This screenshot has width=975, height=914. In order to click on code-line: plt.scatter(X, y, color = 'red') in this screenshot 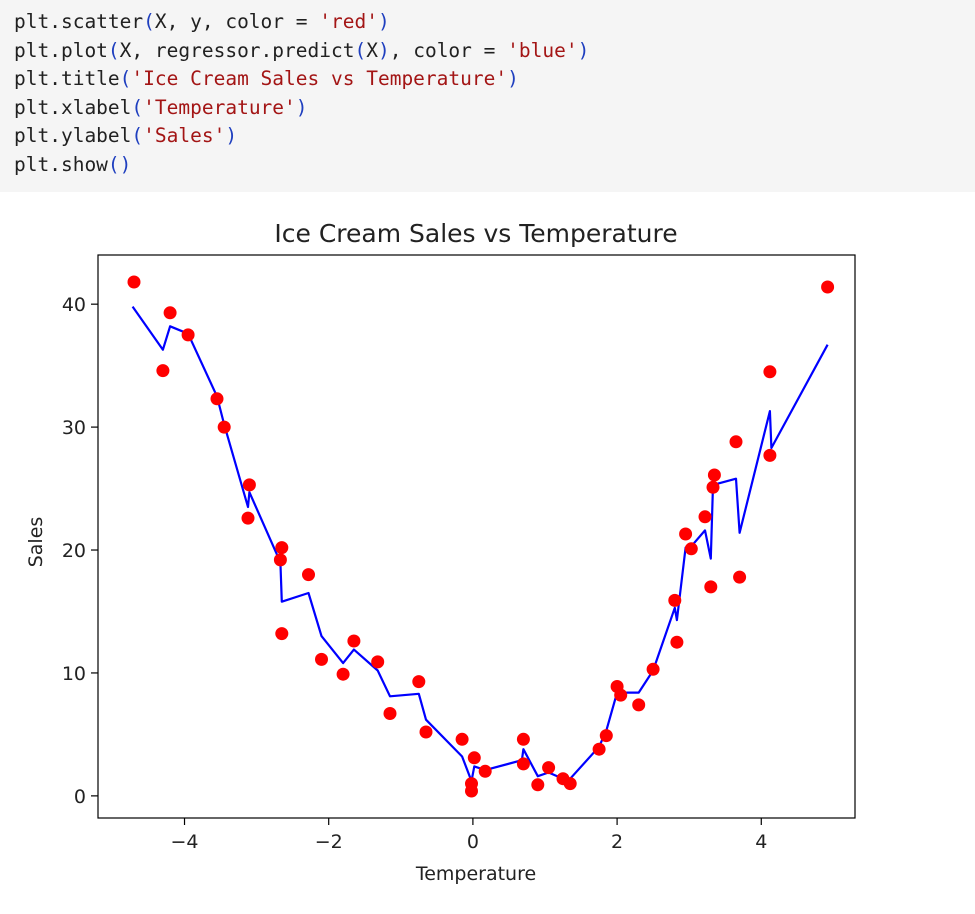, I will do `click(301, 22)`.